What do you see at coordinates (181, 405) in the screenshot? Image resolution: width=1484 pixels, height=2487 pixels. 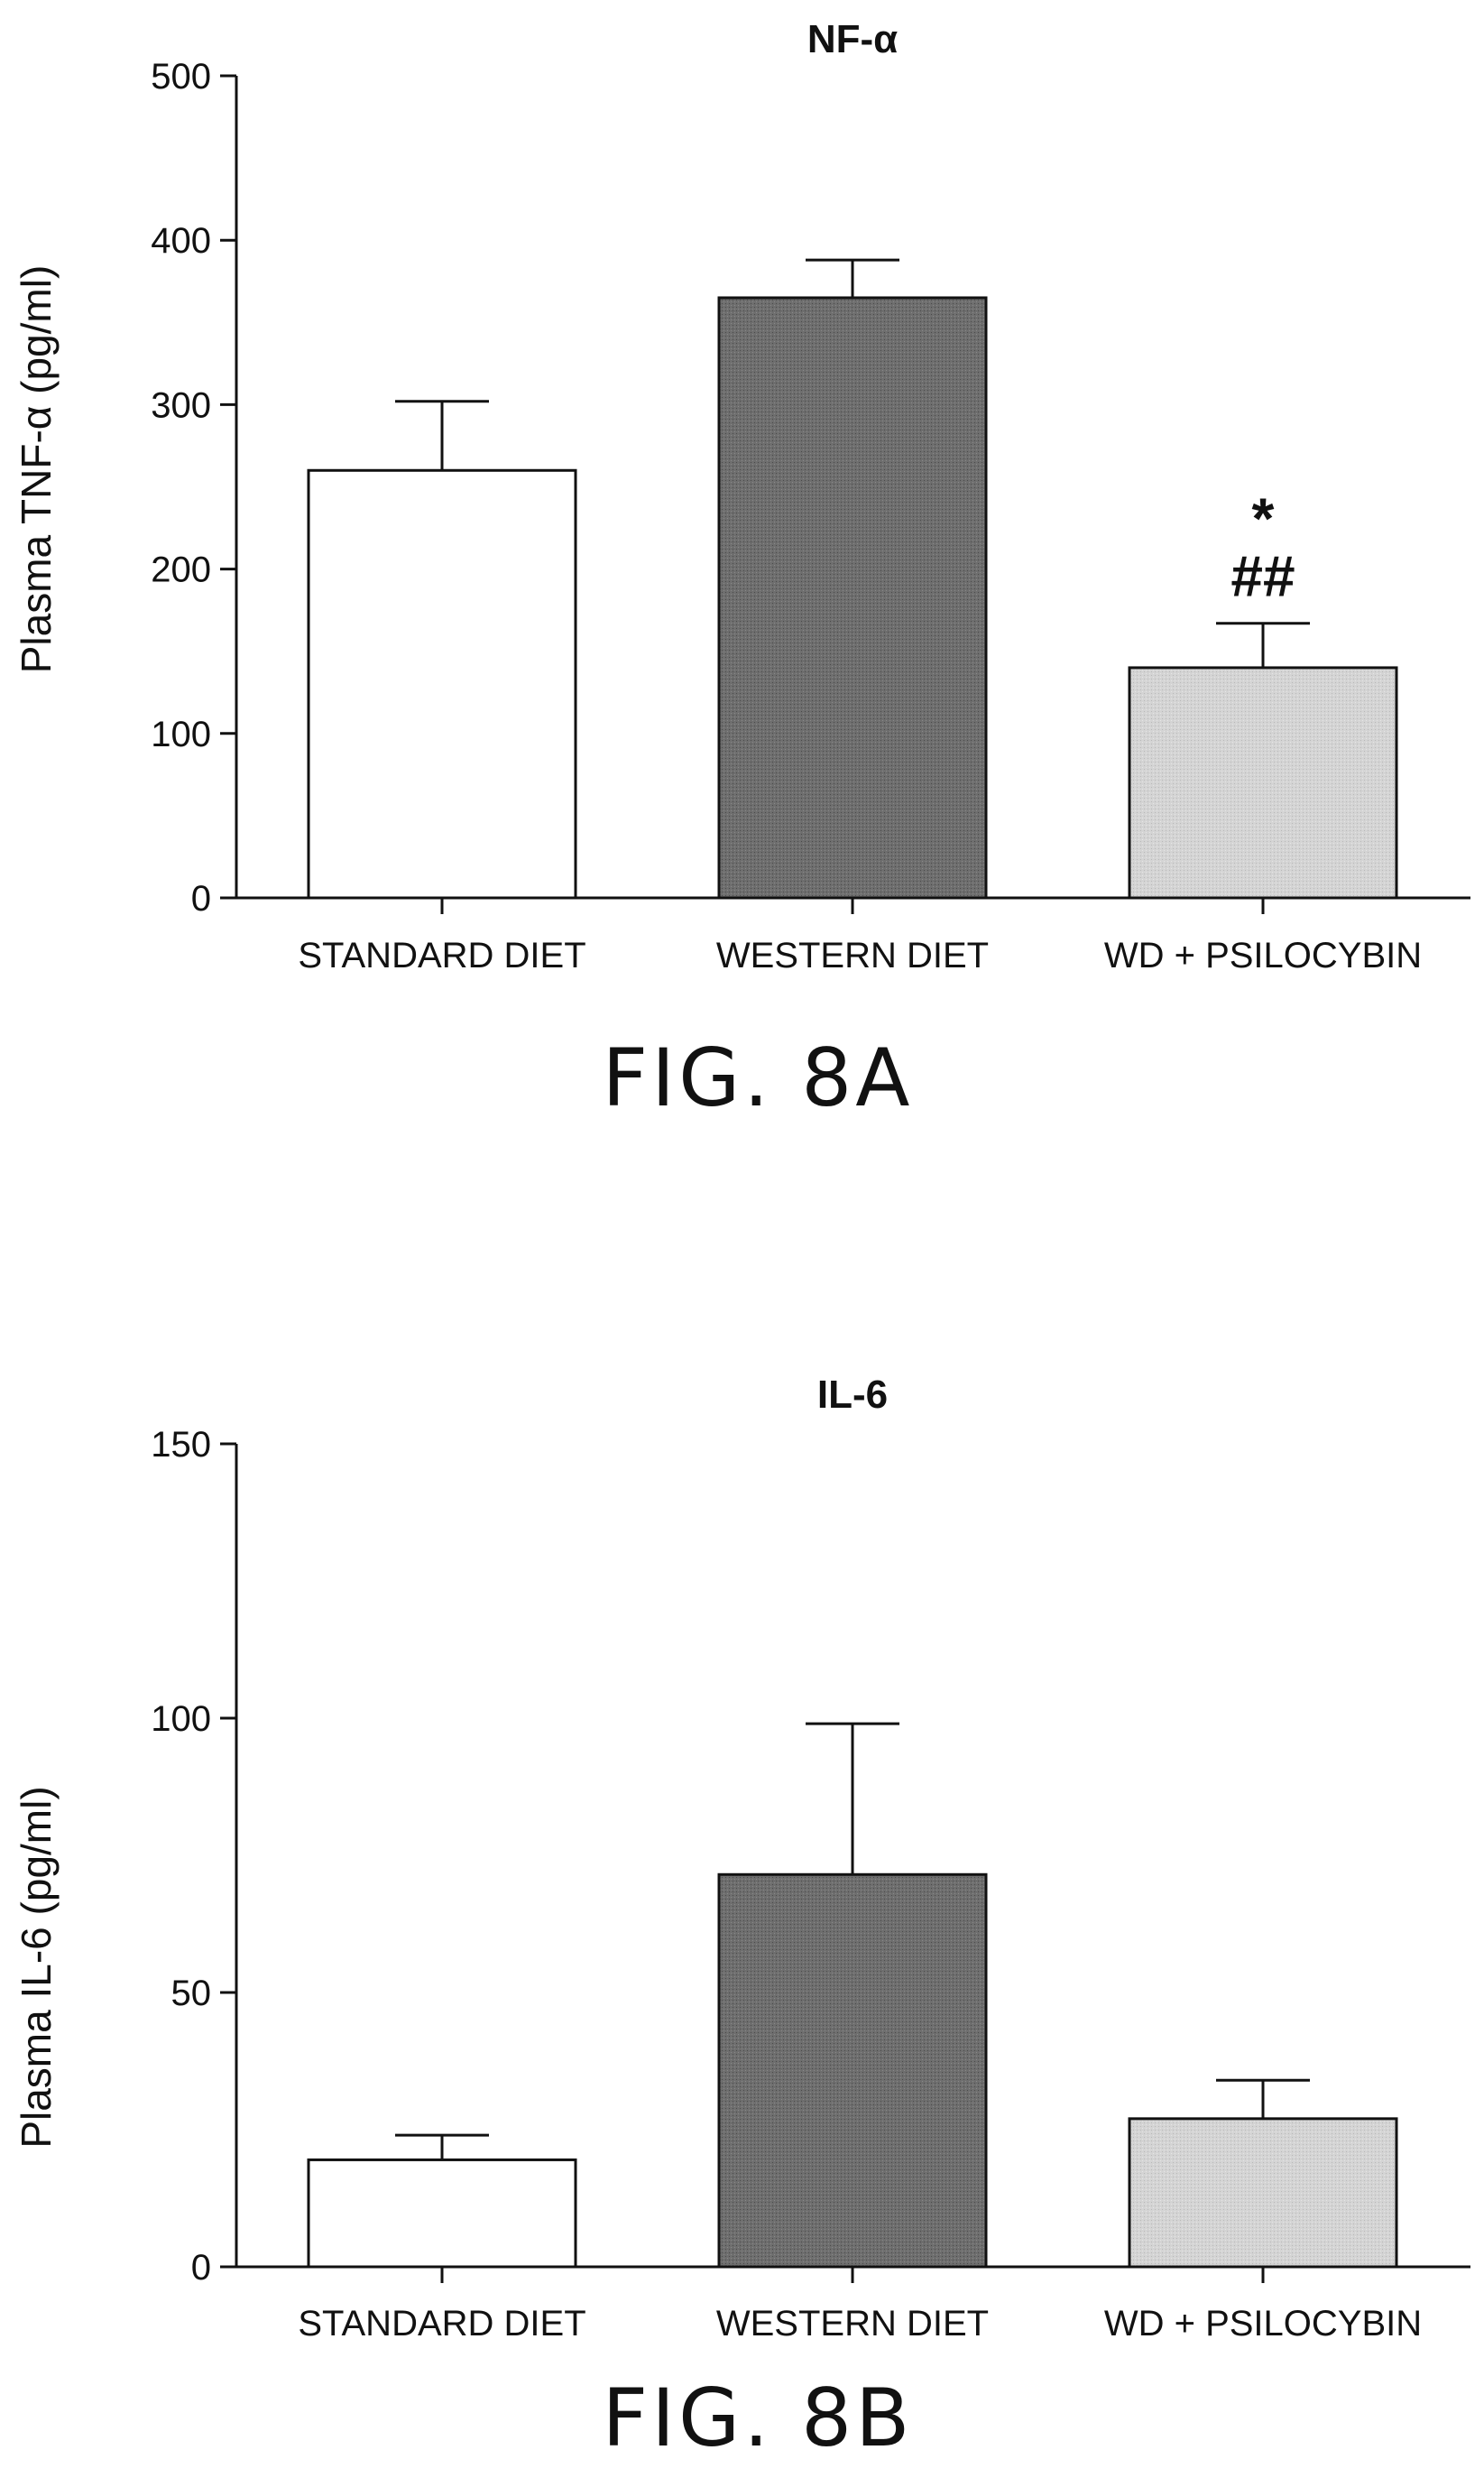 I see `y-tick-label: 300` at bounding box center [181, 405].